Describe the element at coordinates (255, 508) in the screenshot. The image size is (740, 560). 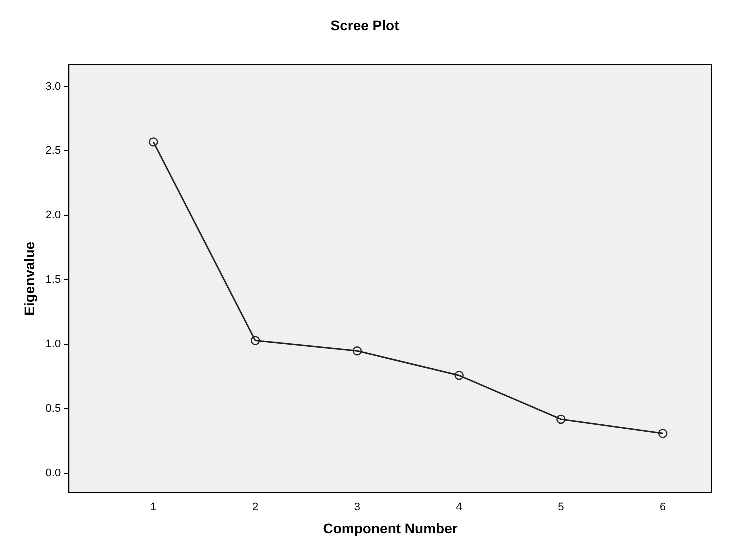
I see `x-tick-label: 2` at that location.